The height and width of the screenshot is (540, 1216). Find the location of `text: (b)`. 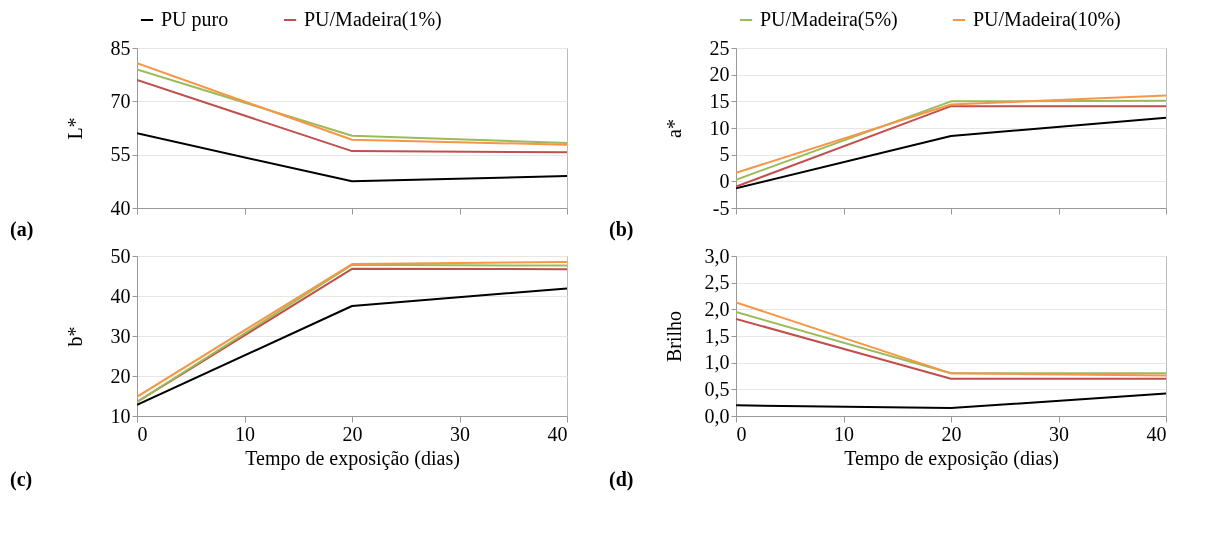

text: (b) is located at coordinates (621, 229).